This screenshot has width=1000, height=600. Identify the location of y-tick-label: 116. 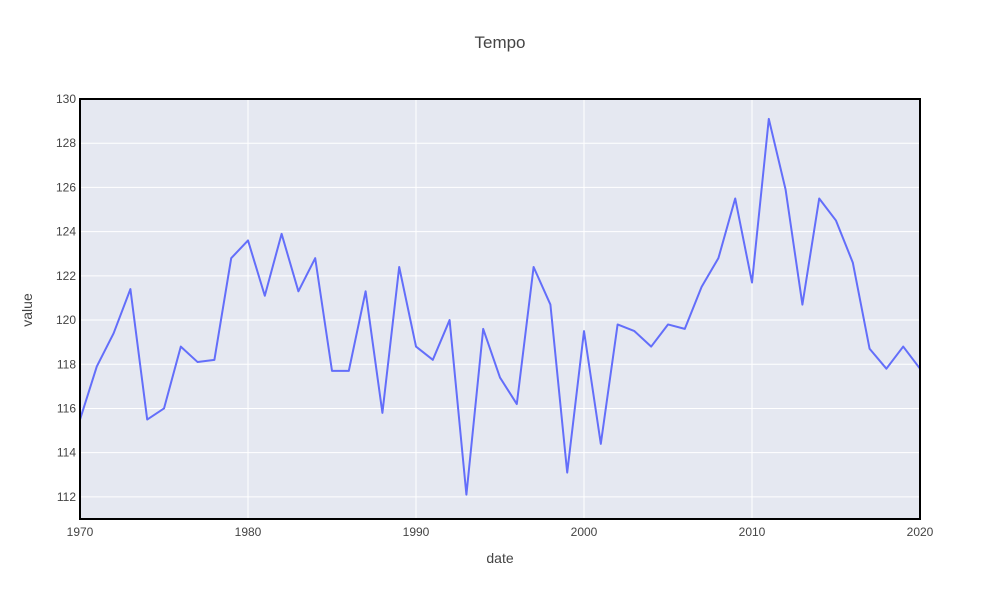
(66, 408).